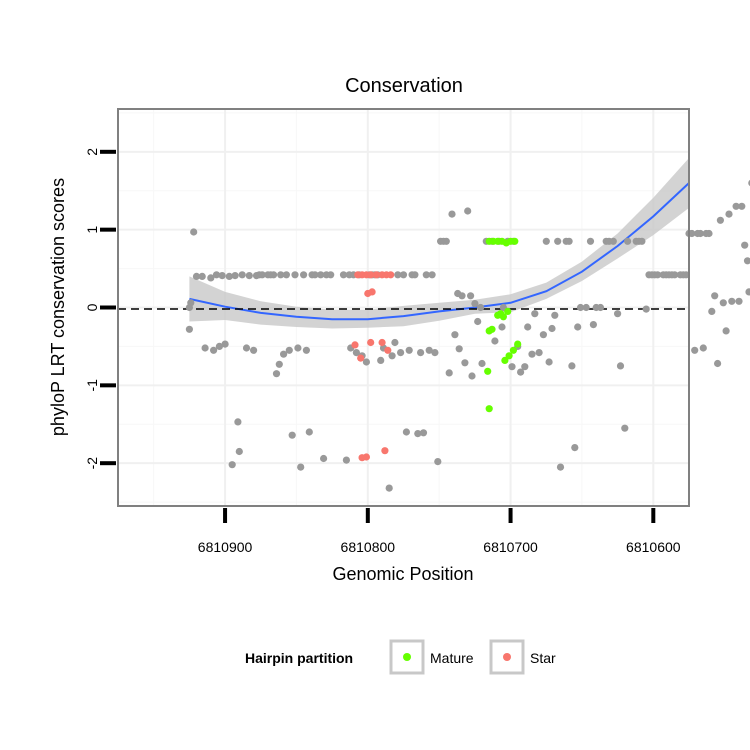  What do you see at coordinates (543, 658) in the screenshot?
I see `legend-label-star: Star` at bounding box center [543, 658].